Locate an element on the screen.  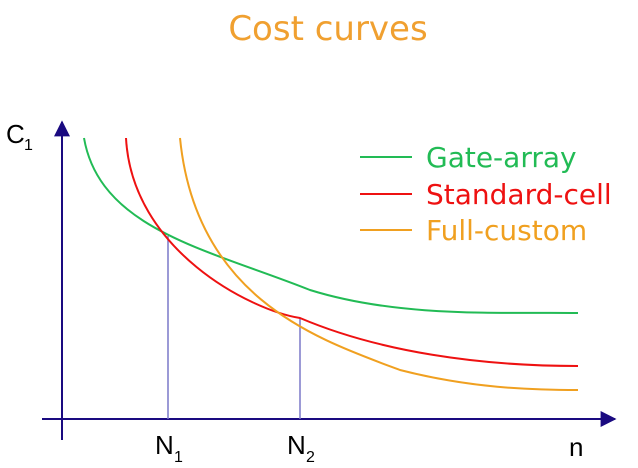
legend: Gate-array Standard-cell Full-custom is located at coordinates (486, 194).